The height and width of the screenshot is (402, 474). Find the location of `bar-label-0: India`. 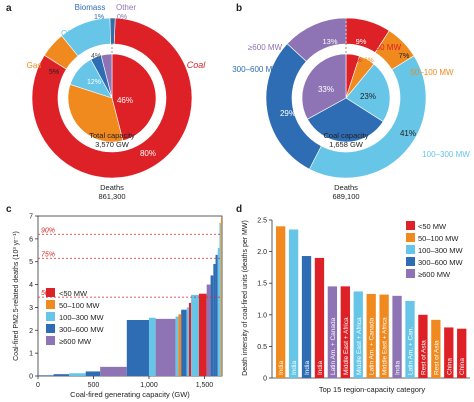

bar-label-0: India is located at coordinates (281, 368).